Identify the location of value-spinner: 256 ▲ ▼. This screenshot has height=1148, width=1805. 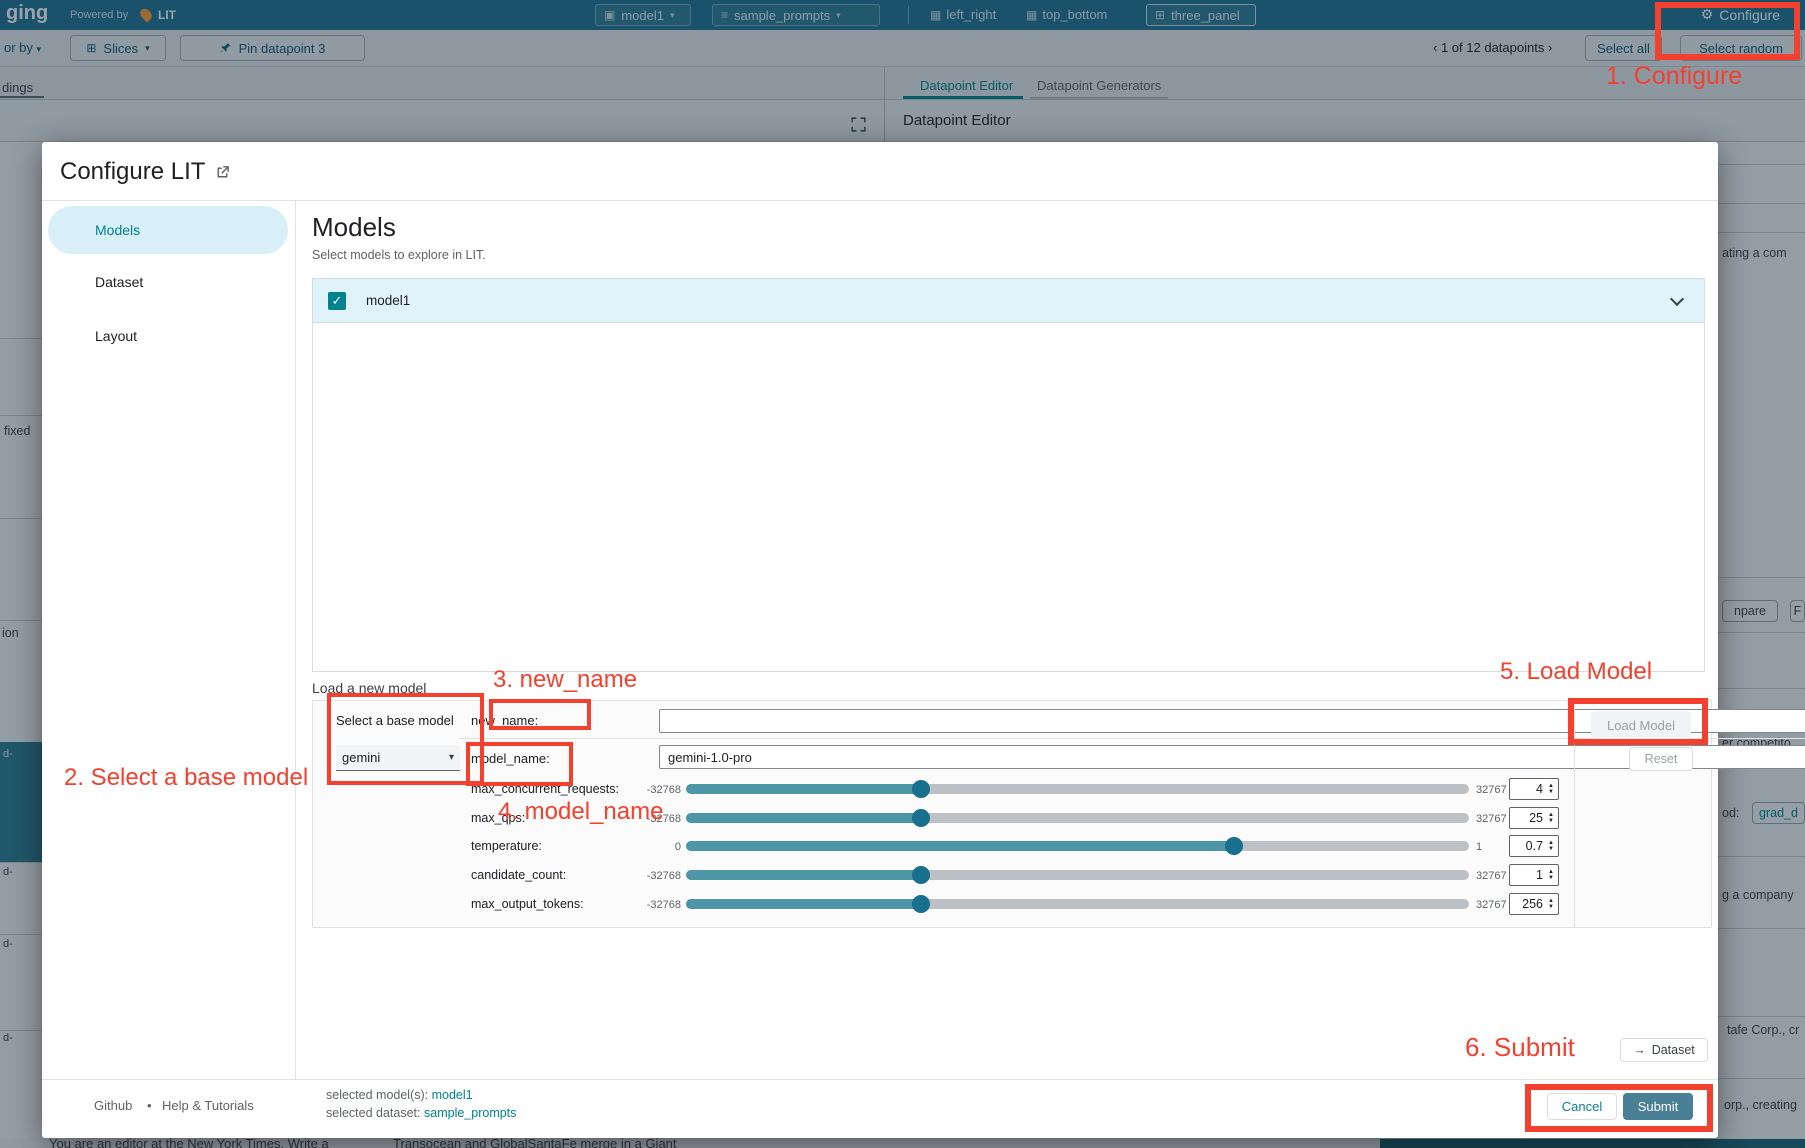
(1534, 904).